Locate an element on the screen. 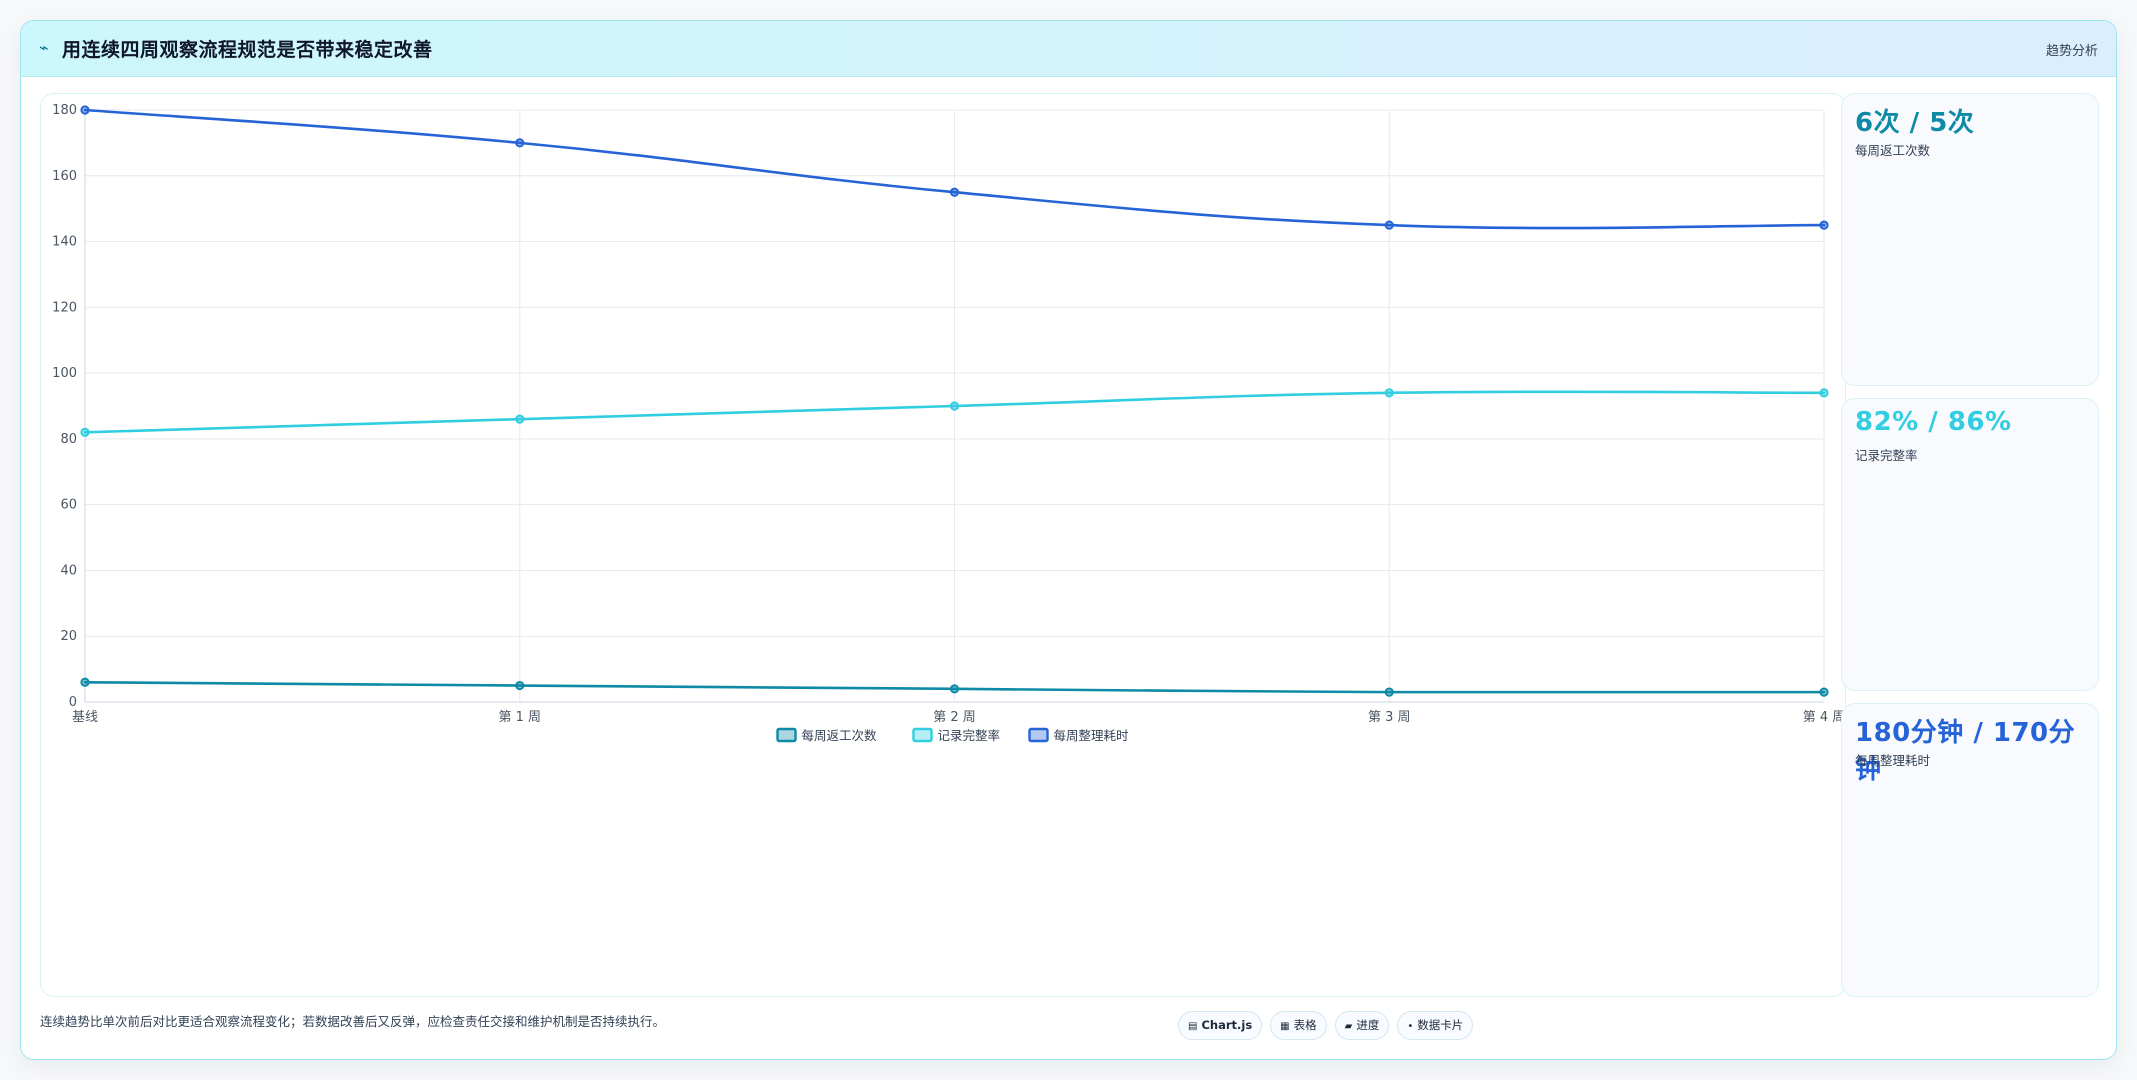  stat-value-completeness: 82% / 86% is located at coordinates (1933, 422).